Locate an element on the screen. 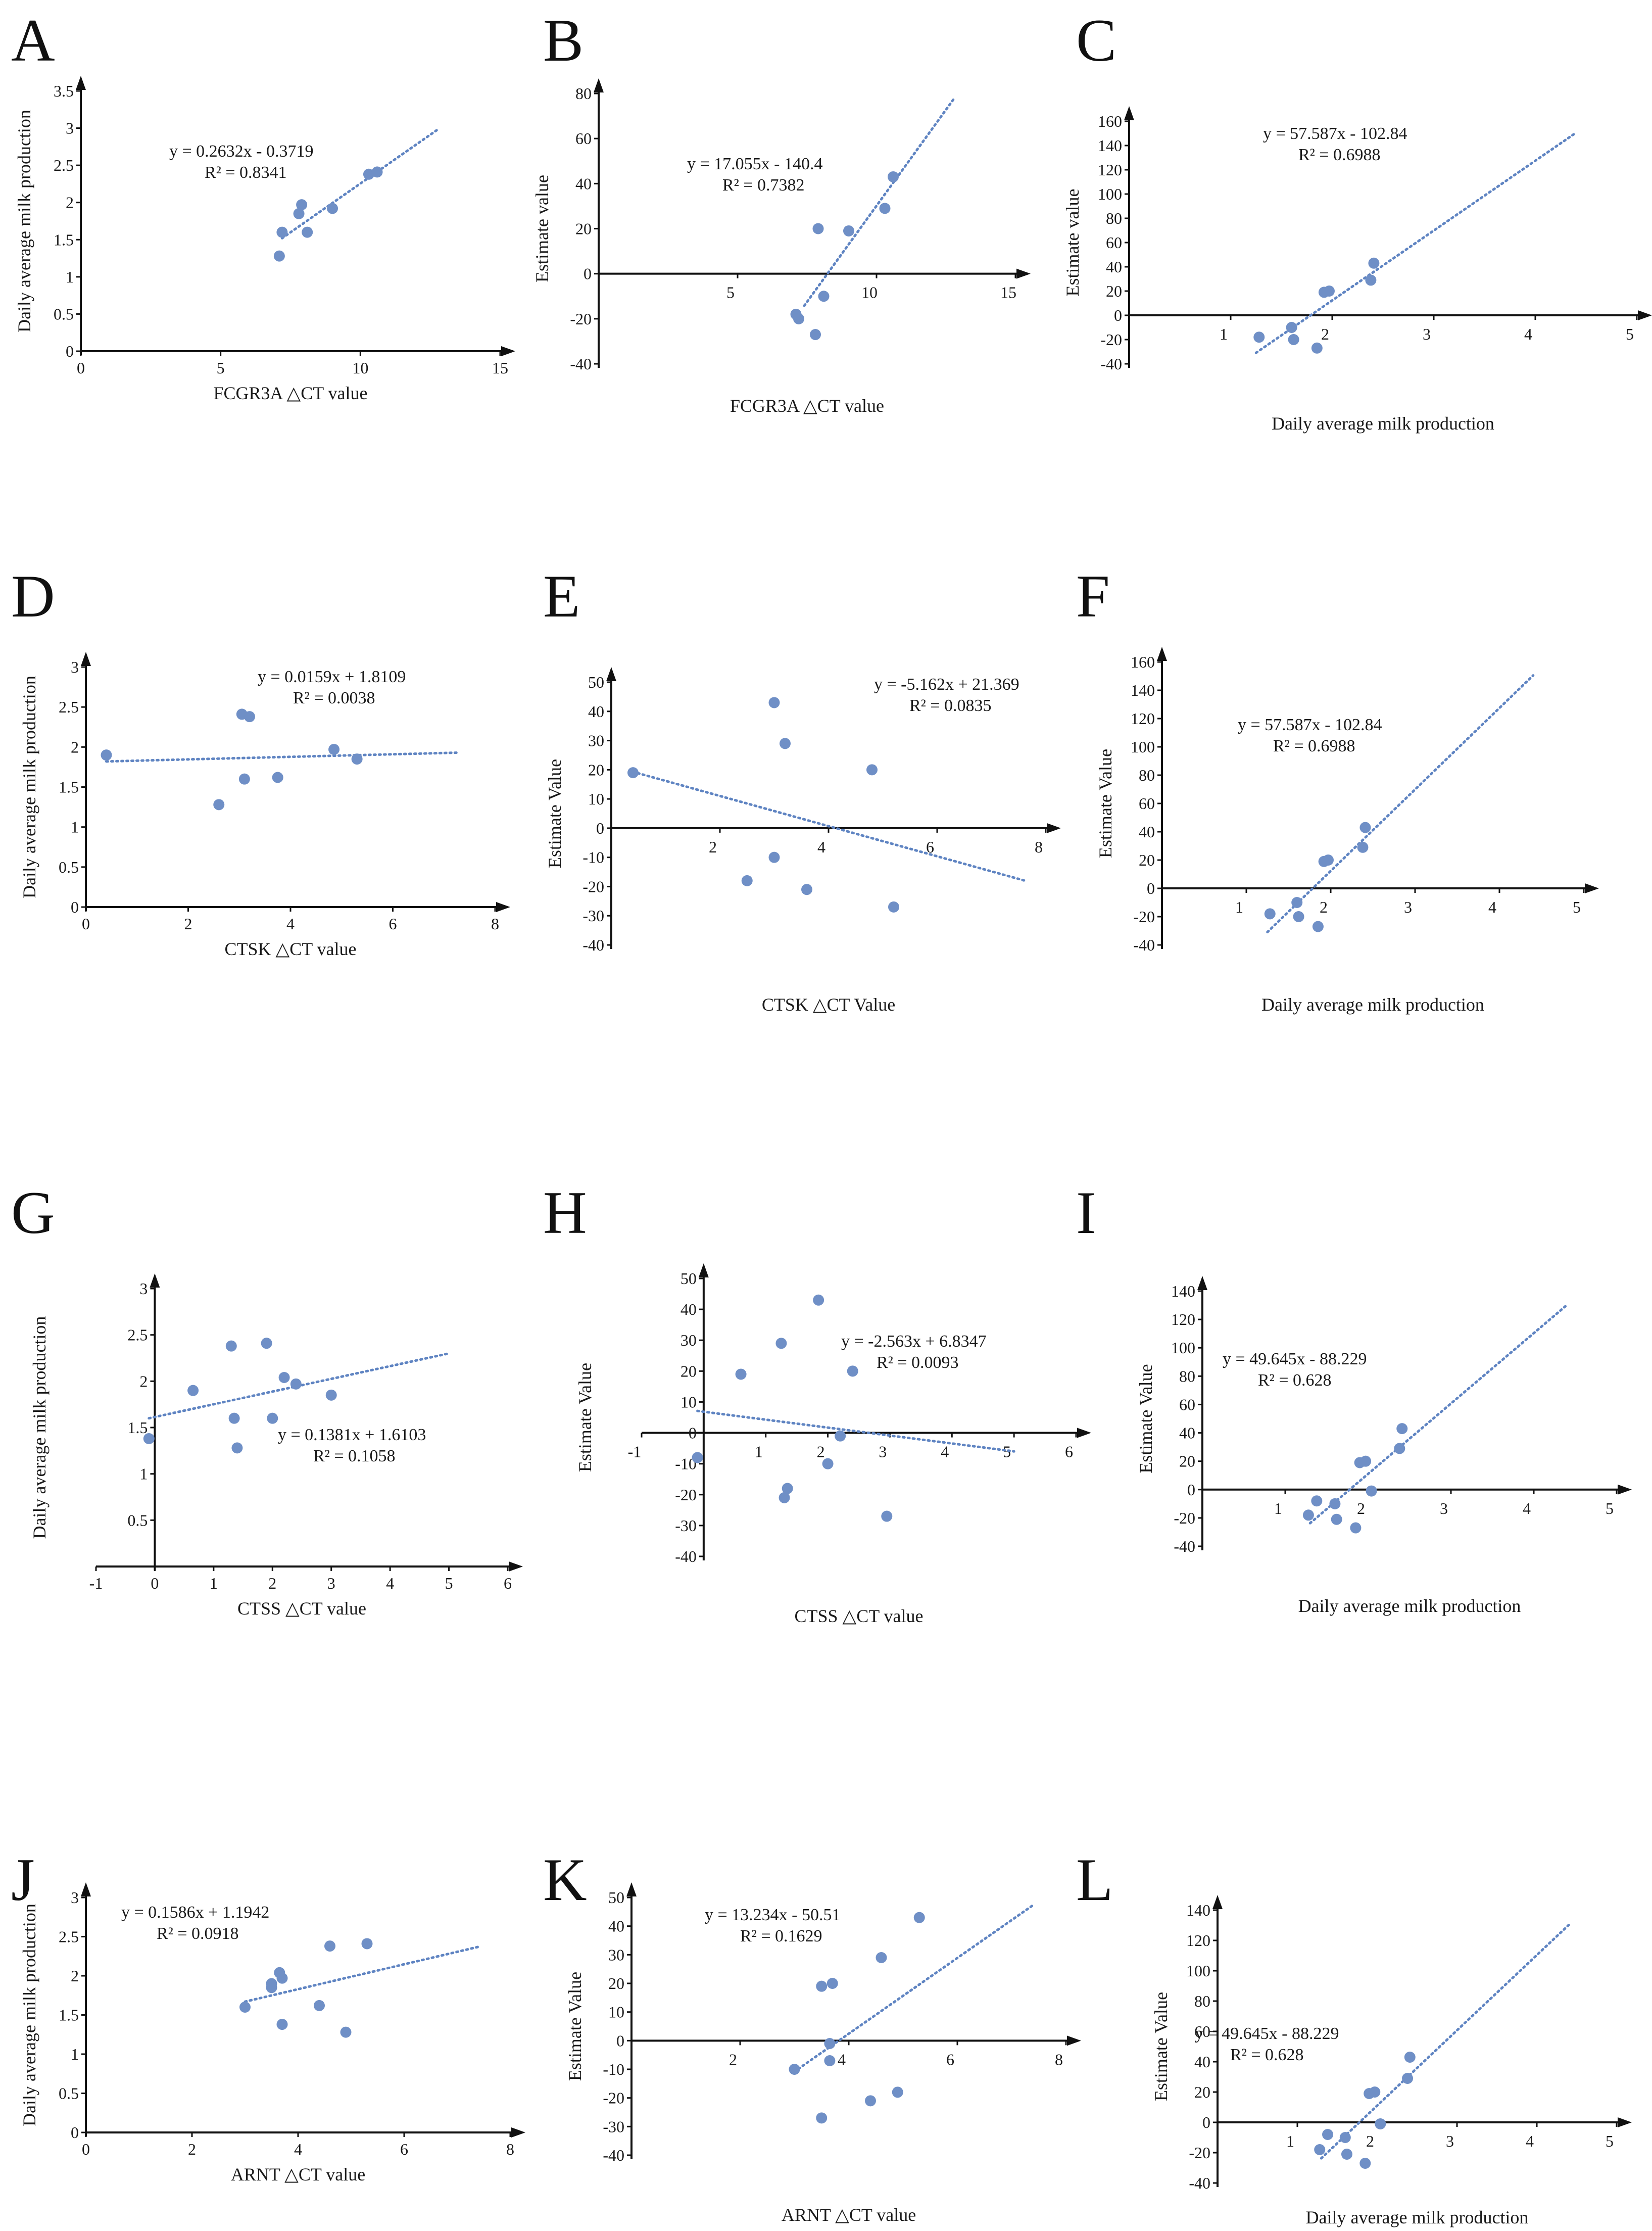 Image resolution: width=1652 pixels, height=2231 pixels. trendline-f is located at coordinates (1400, 804).